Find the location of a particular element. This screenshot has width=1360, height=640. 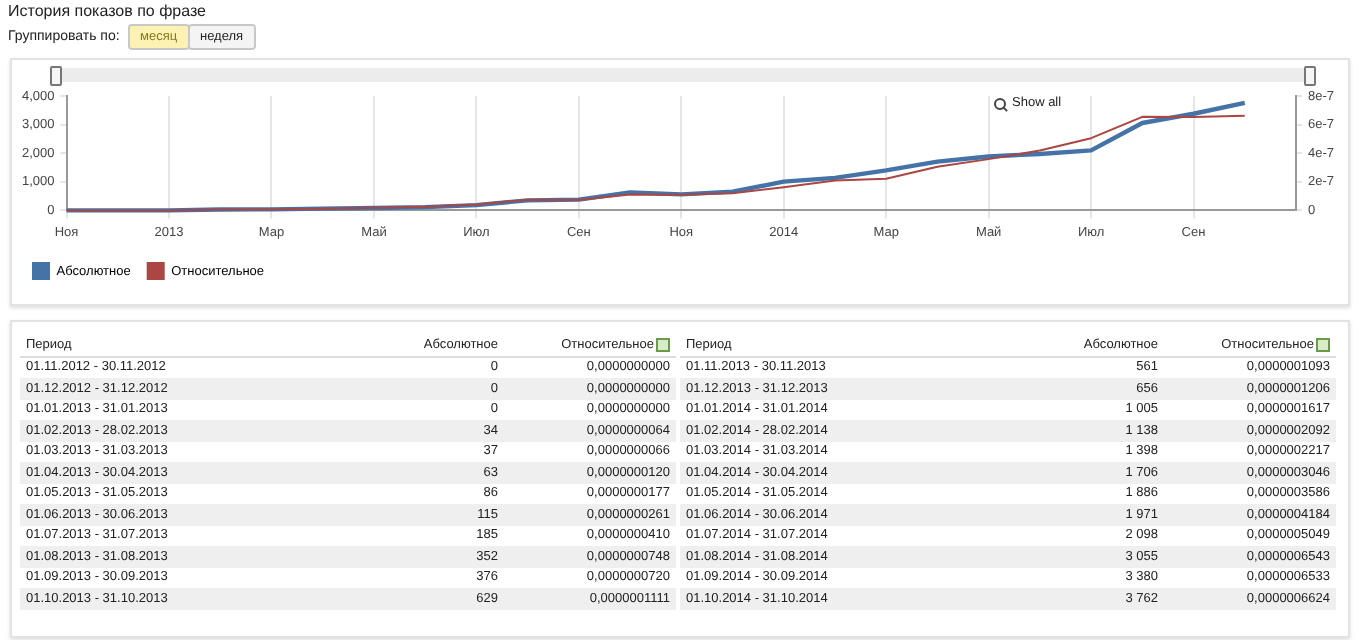

chart-title: История показов по фразе is located at coordinates (107, 11).